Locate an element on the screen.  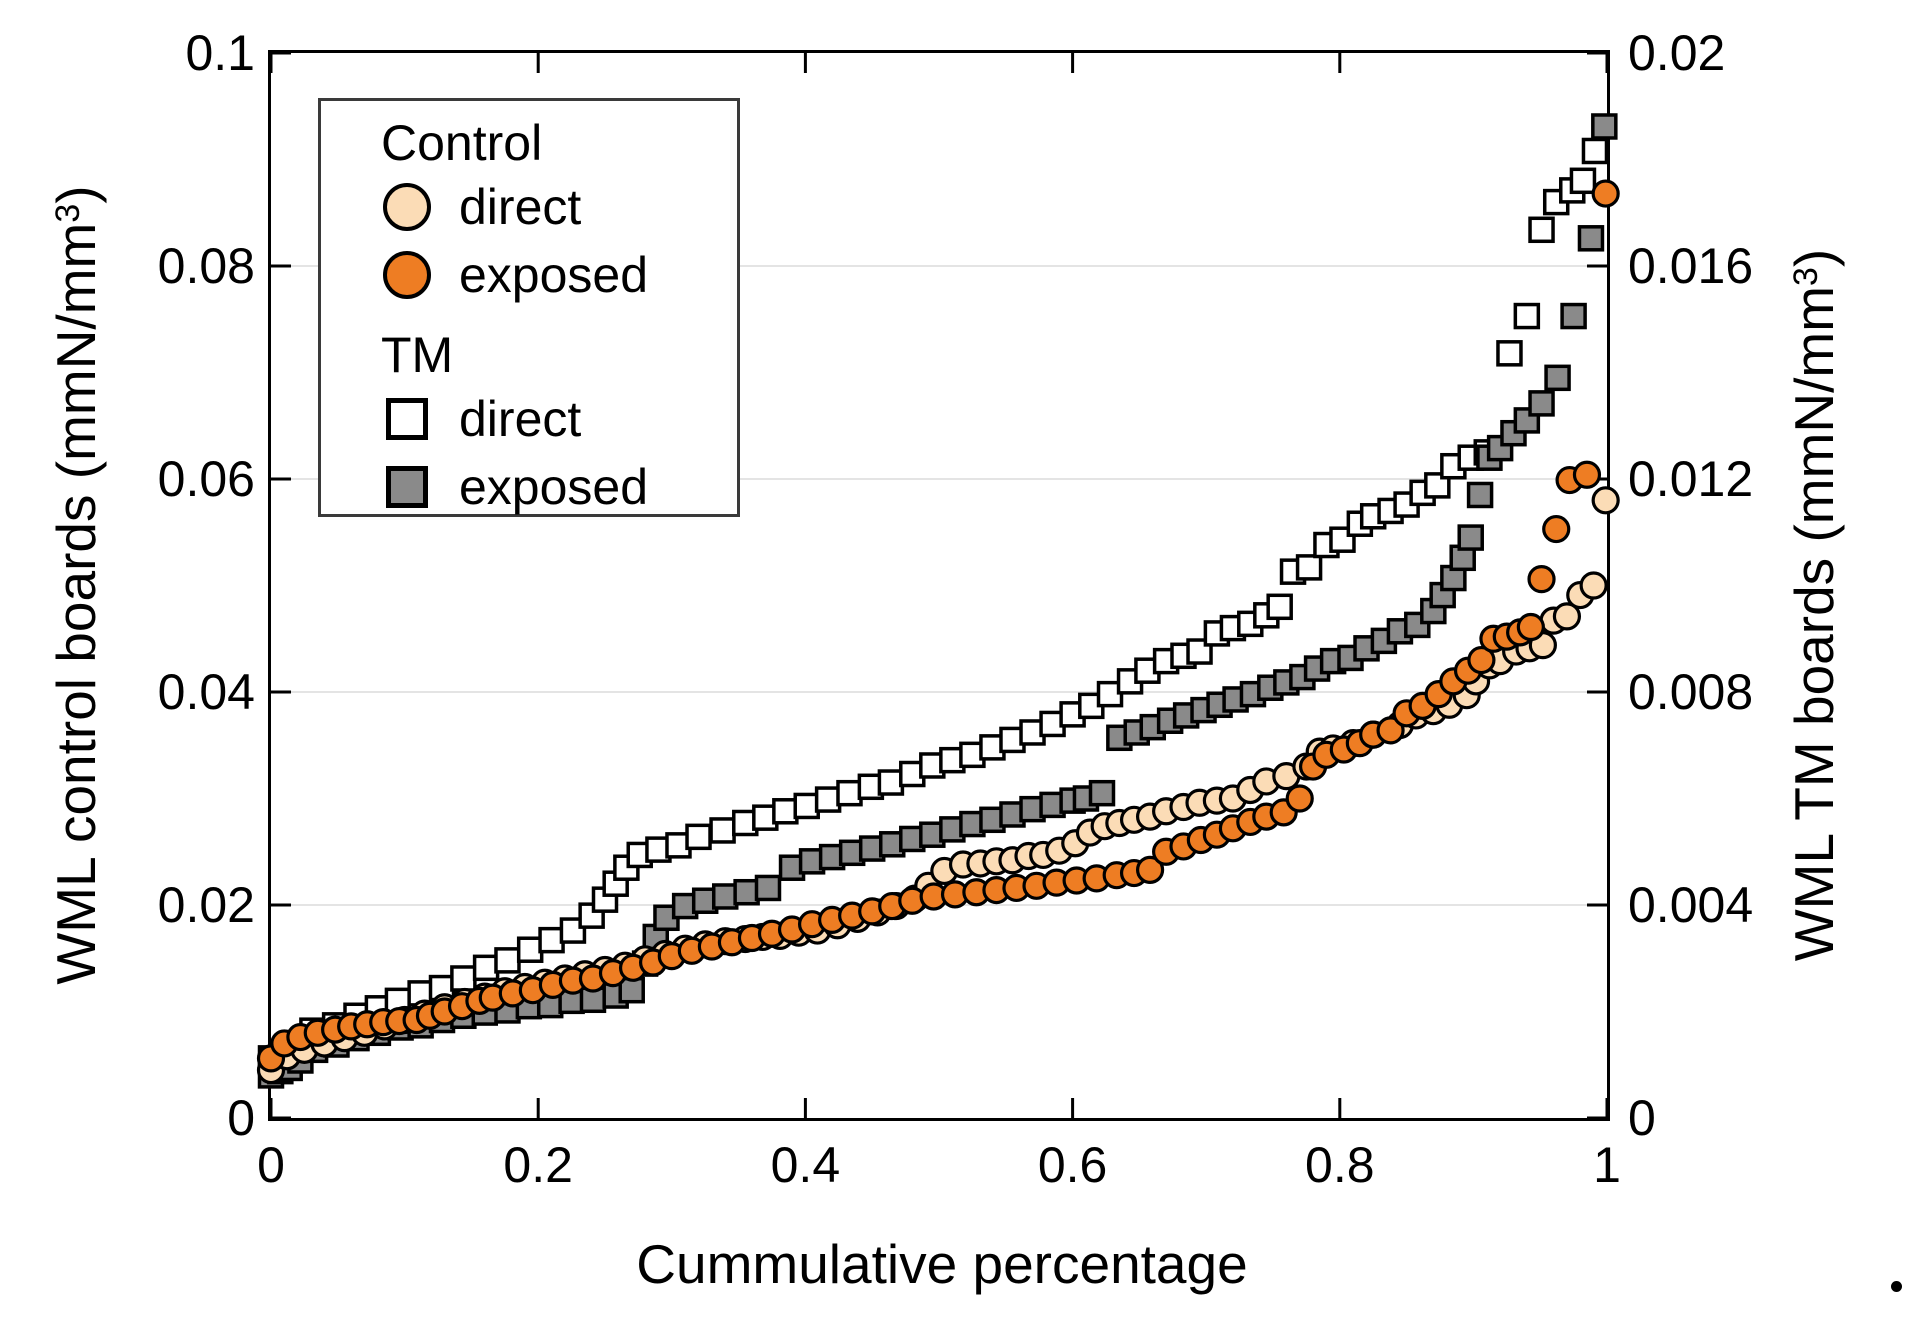
x-tick-label: 0.6 is located at coordinates (1072, 1165).